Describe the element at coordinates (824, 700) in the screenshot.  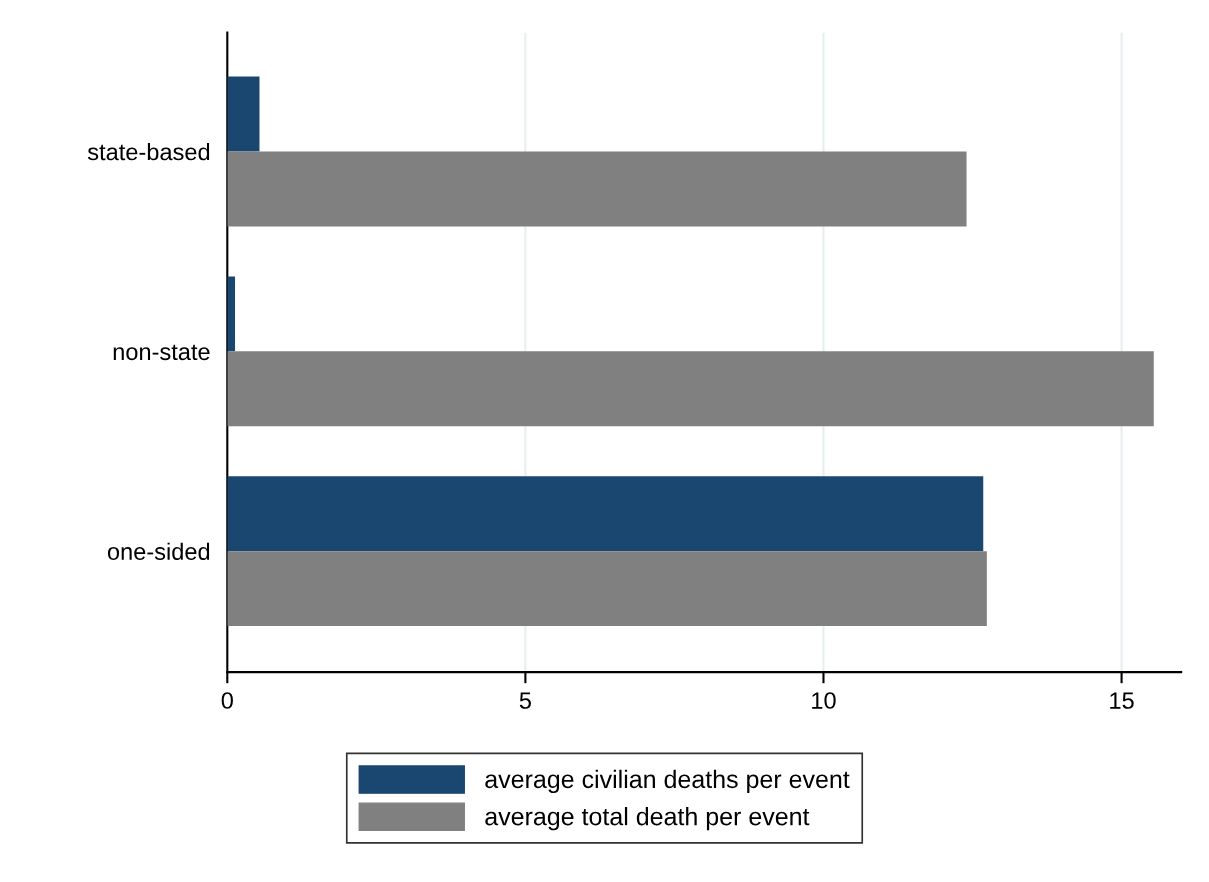
I see `x-tick-label: 10` at that location.